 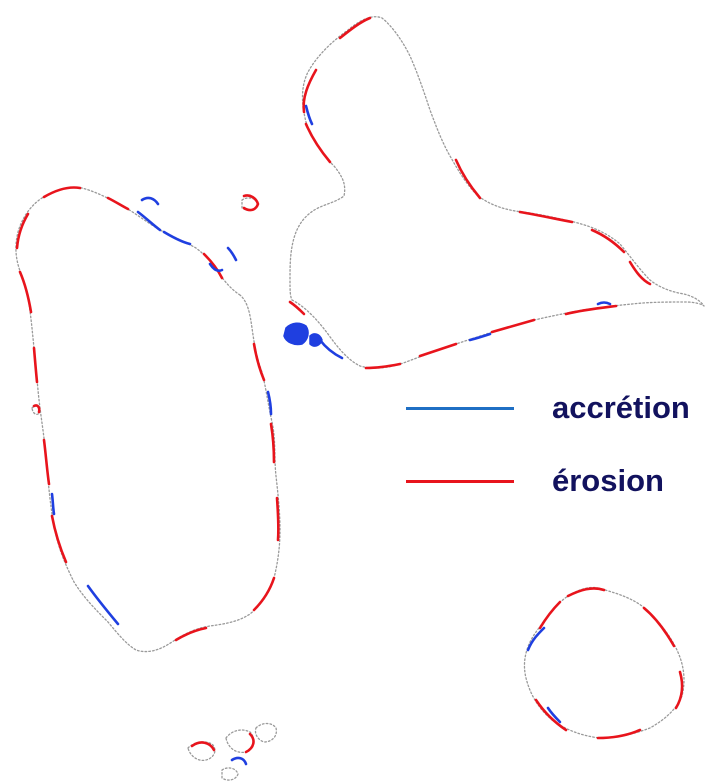 What do you see at coordinates (460, 481) in the screenshot?
I see `legend-swatch-erosion` at bounding box center [460, 481].